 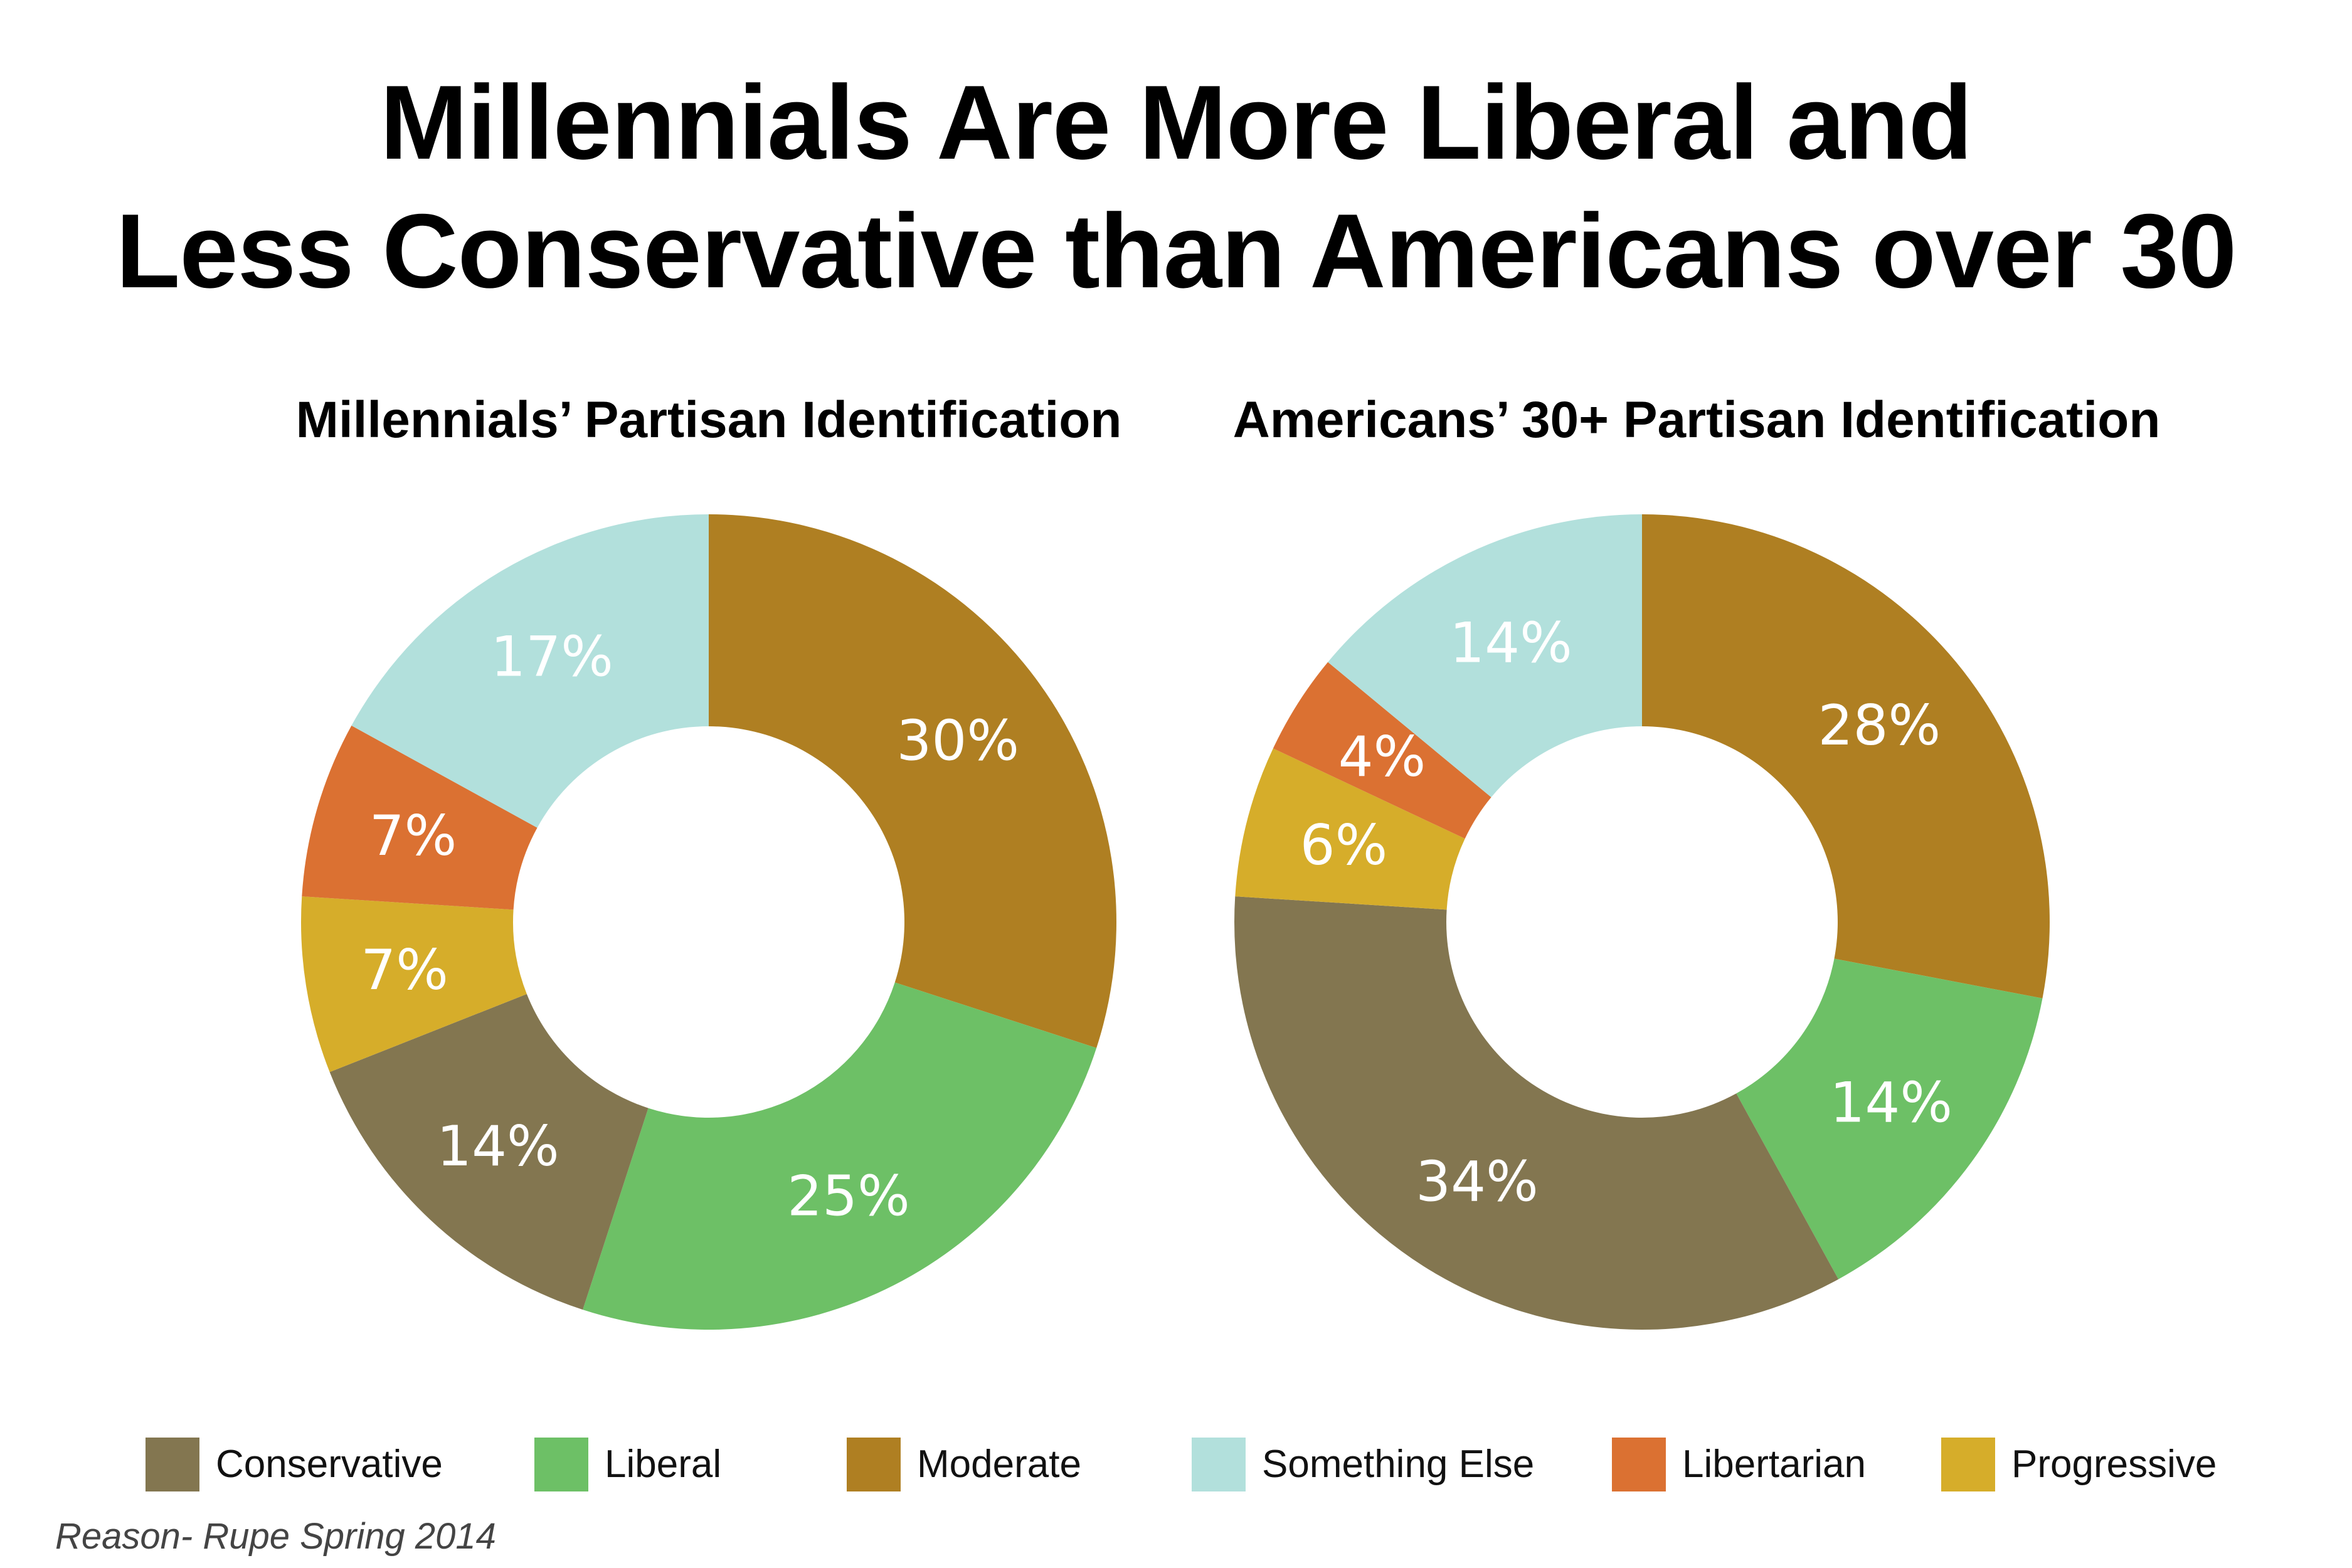 What do you see at coordinates (663, 1464) in the screenshot?
I see `legend-label: Liberal` at bounding box center [663, 1464].